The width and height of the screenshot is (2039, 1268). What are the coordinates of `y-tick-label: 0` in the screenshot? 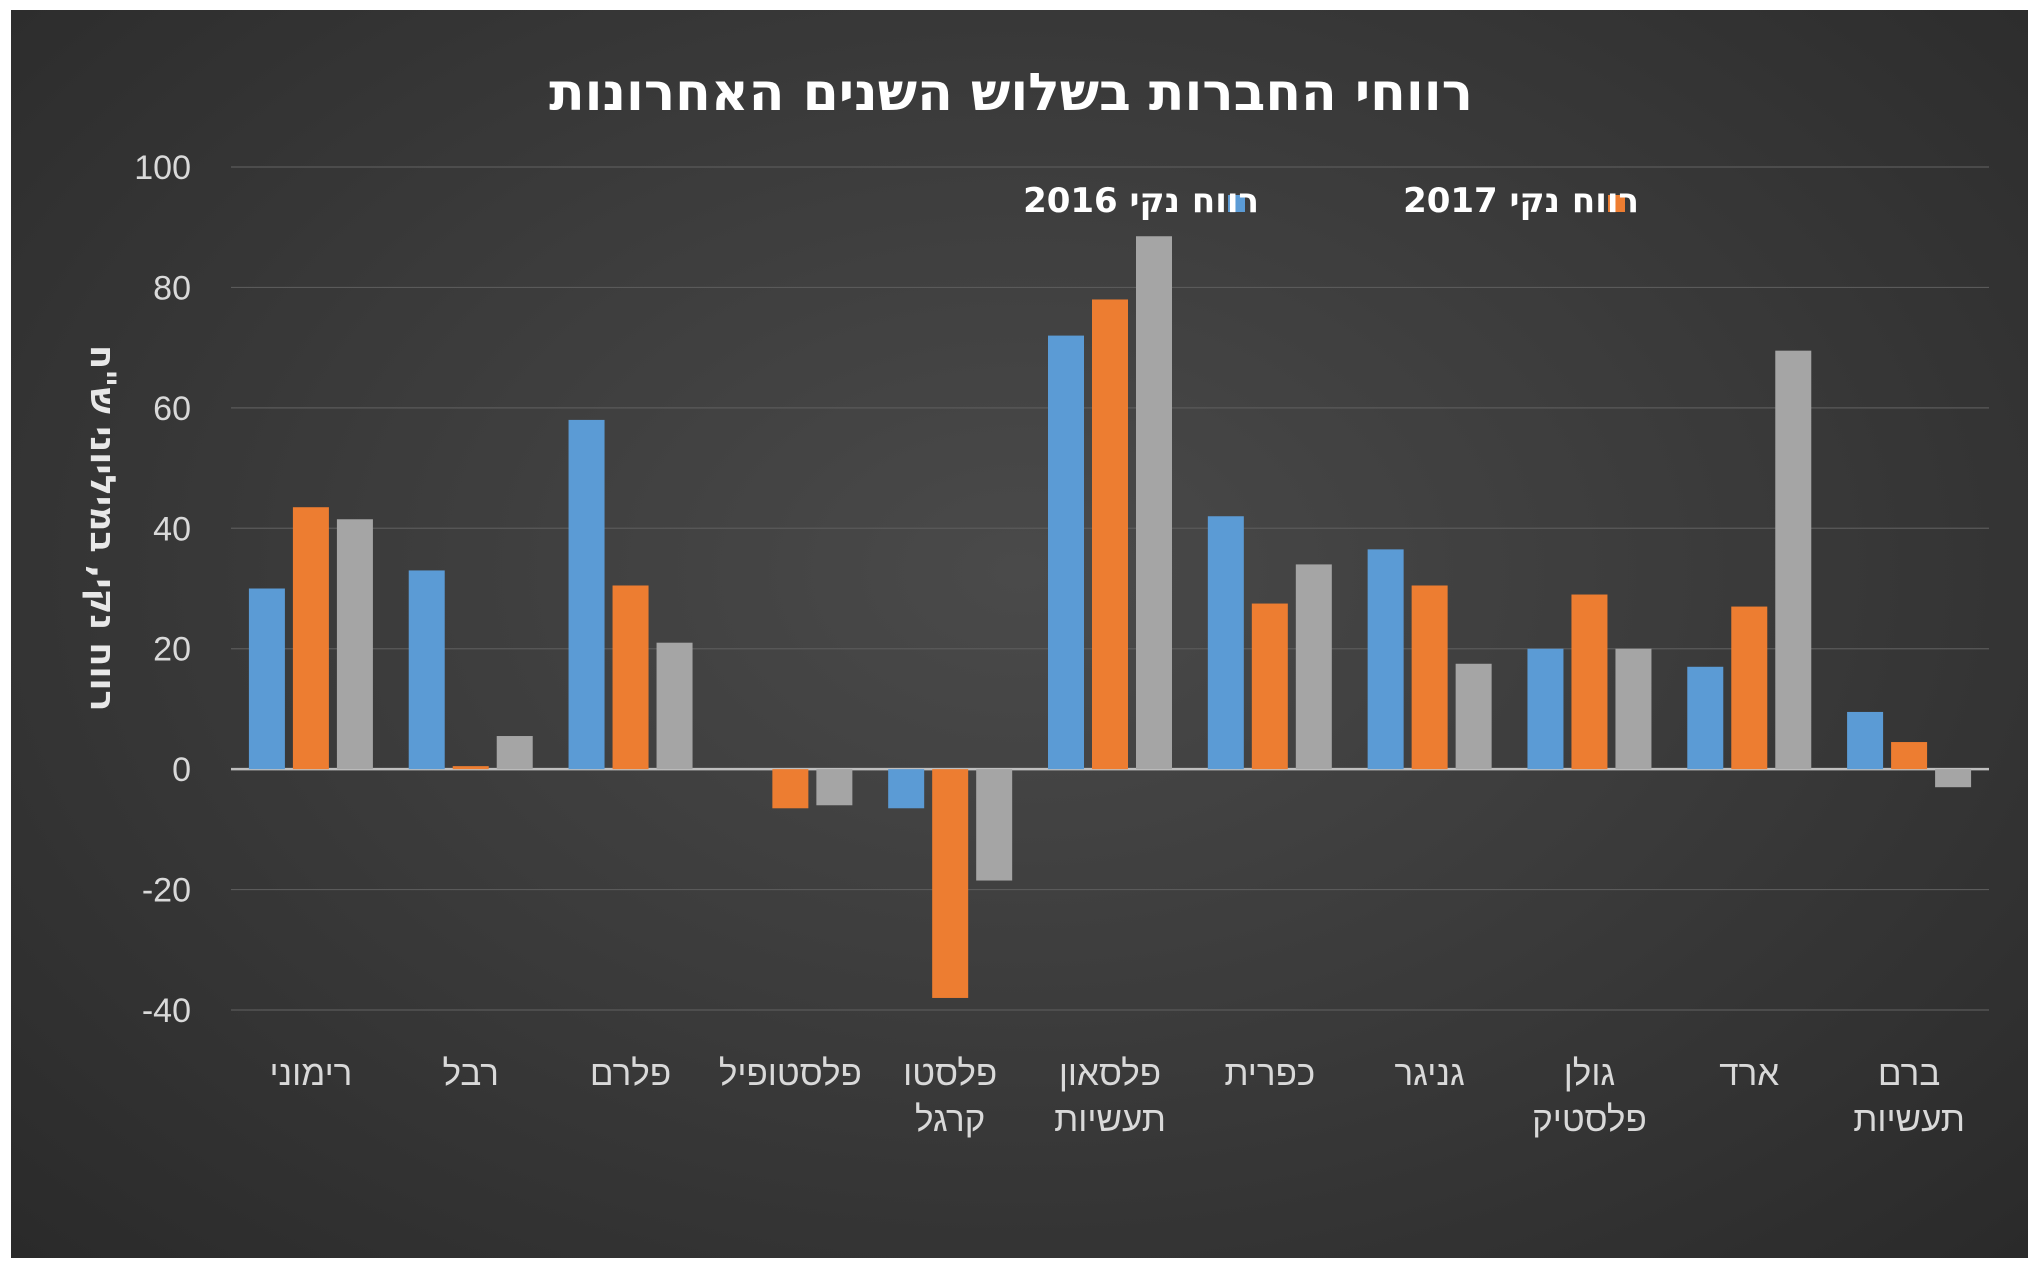 It's located at (181, 770).